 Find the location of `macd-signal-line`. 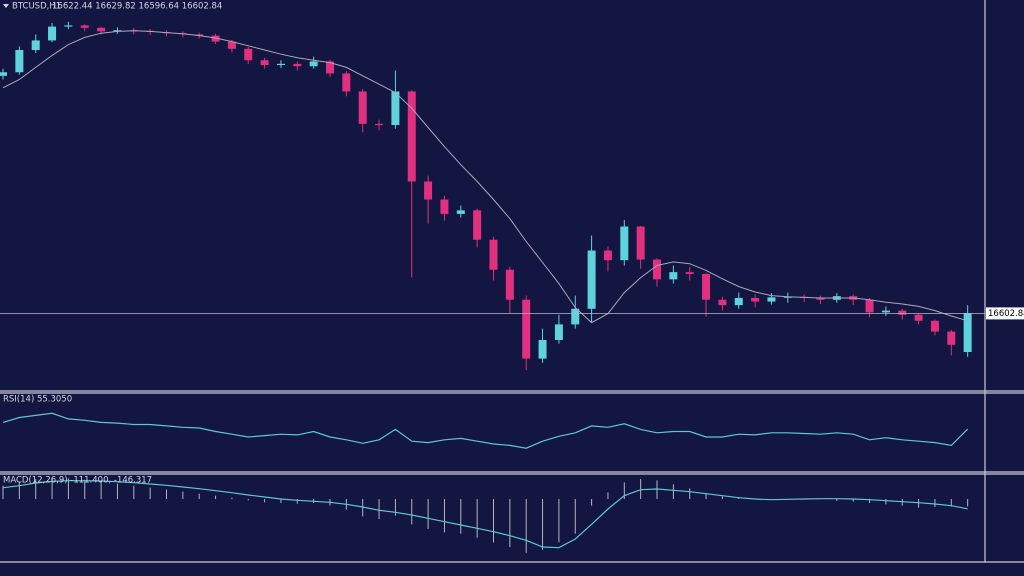

macd-signal-line is located at coordinates (485, 514).